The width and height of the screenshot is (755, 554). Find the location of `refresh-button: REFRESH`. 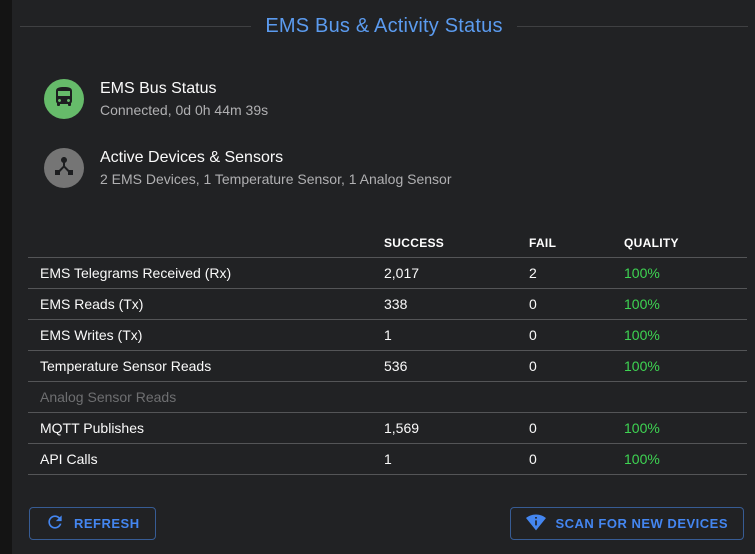

refresh-button: REFRESH is located at coordinates (92, 523).